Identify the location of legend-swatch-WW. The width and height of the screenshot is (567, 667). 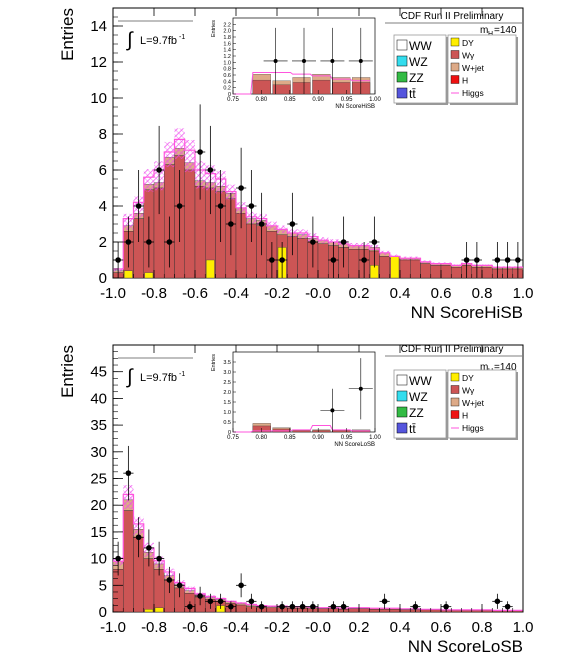
(402, 45).